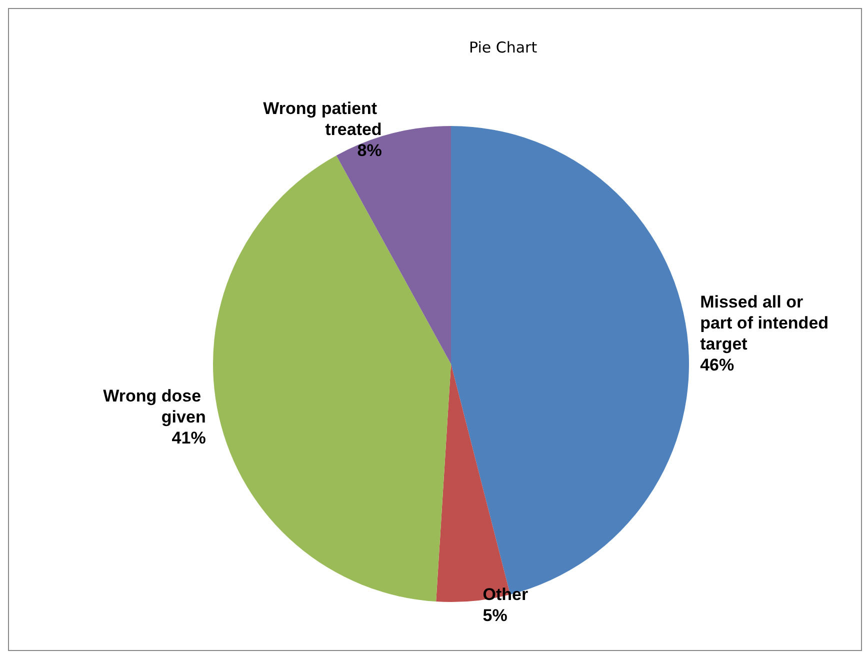 Image resolution: width=868 pixels, height=657 pixels. Describe the element at coordinates (189, 438) in the screenshot. I see `data-label: 41%` at that location.